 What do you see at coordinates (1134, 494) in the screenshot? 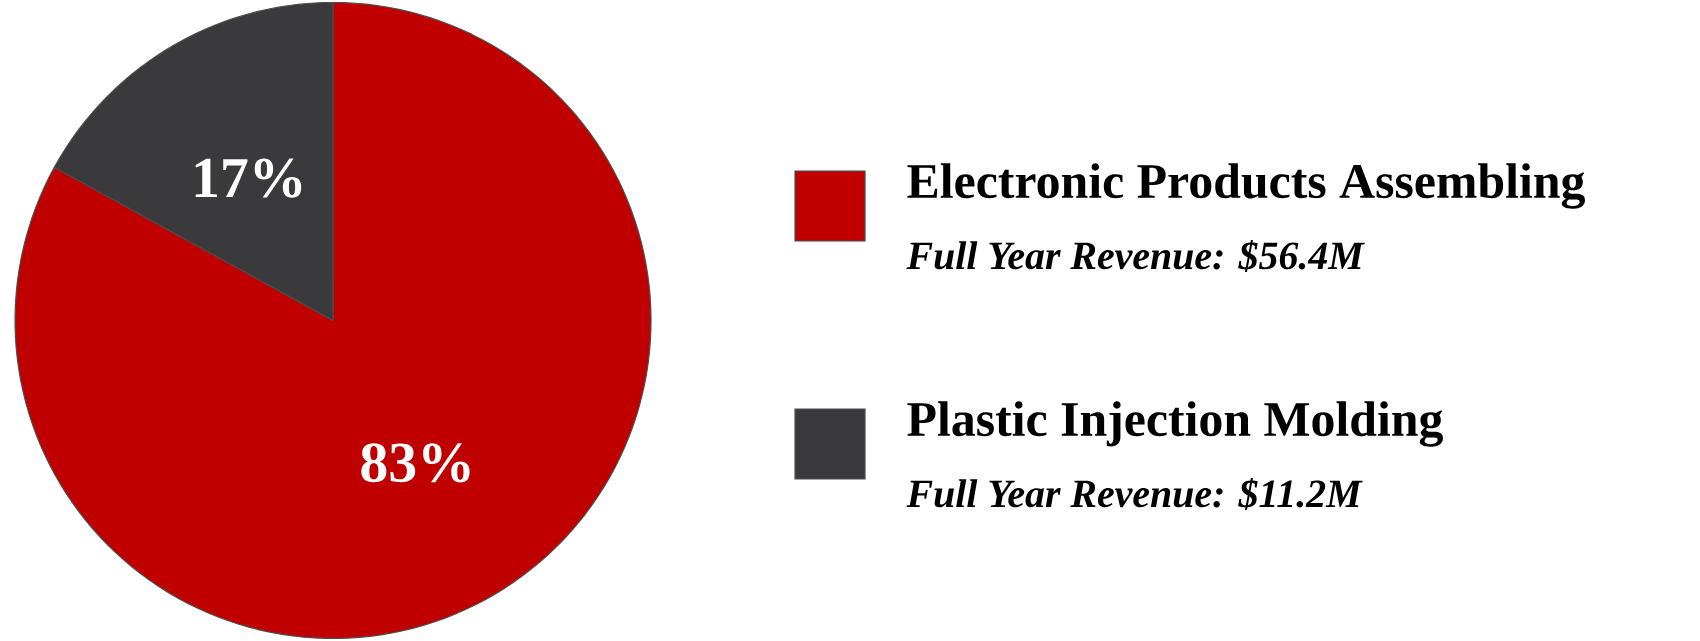
I see `text: Full Year Revenue: $11.2M` at bounding box center [1134, 494].